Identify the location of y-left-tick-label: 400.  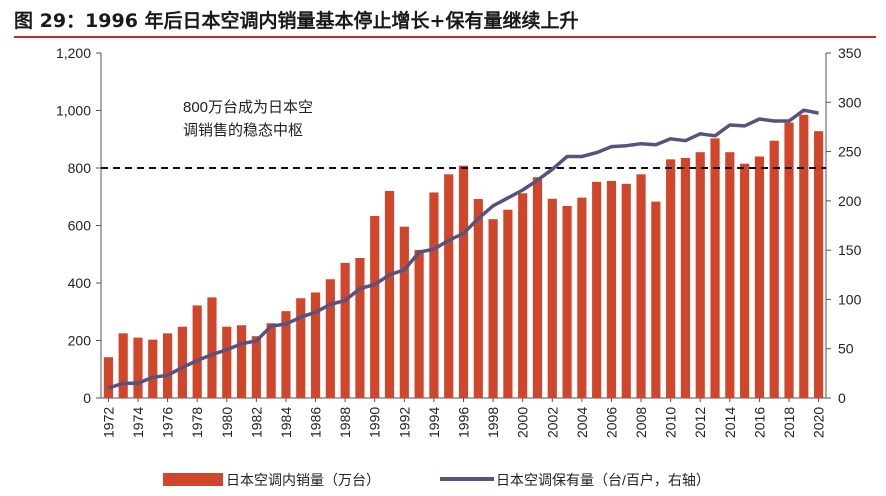
(80, 283).